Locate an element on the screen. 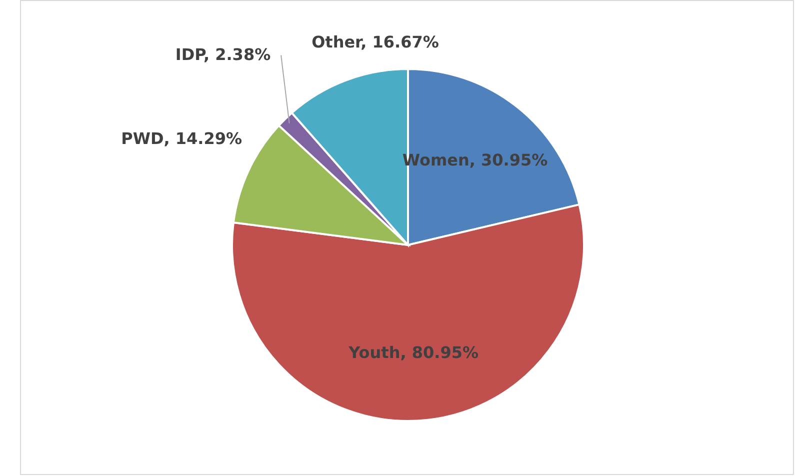  slice-label: Youth, 80.95% is located at coordinates (413, 352).